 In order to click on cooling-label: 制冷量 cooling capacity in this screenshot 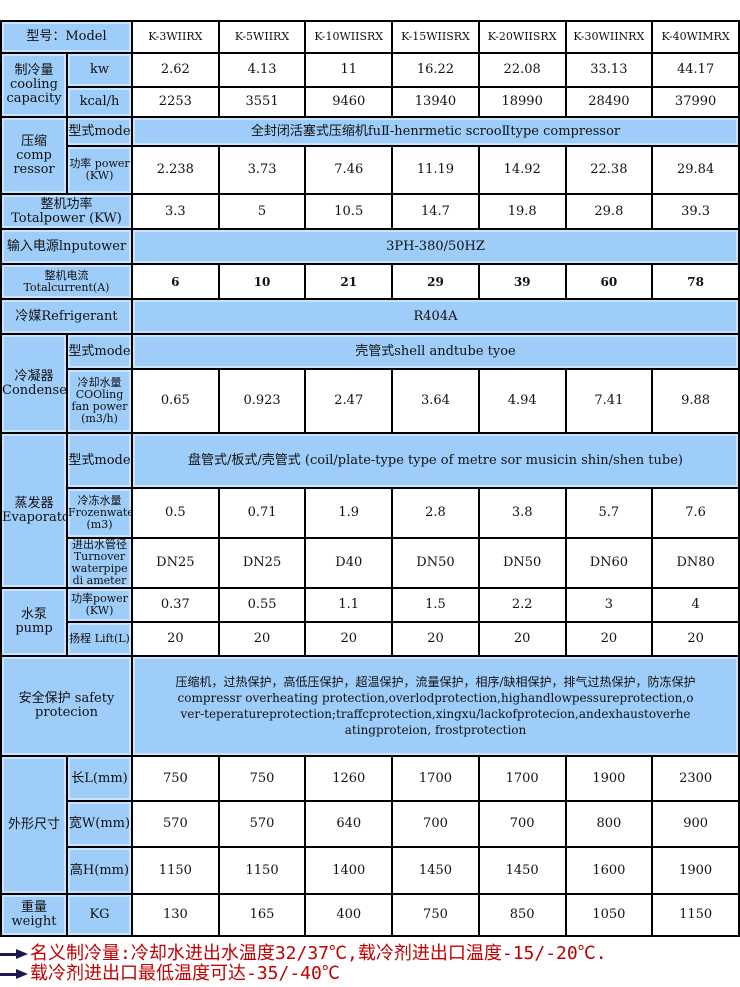, I will do `click(34, 85)`.